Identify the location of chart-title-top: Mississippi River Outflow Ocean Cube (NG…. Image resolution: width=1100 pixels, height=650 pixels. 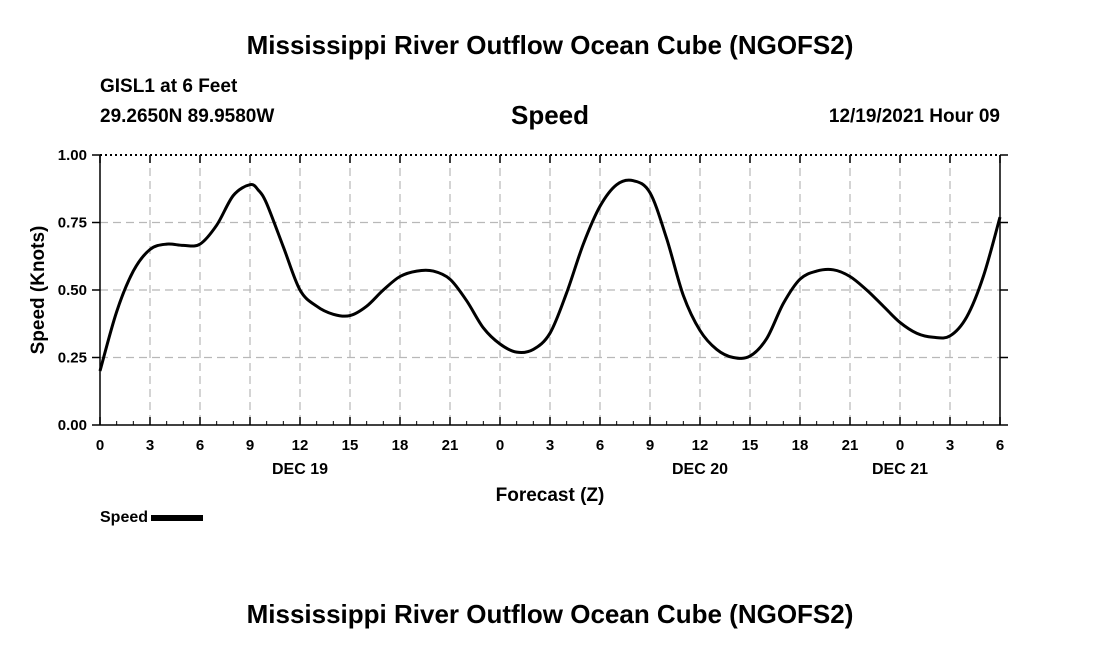
(550, 45).